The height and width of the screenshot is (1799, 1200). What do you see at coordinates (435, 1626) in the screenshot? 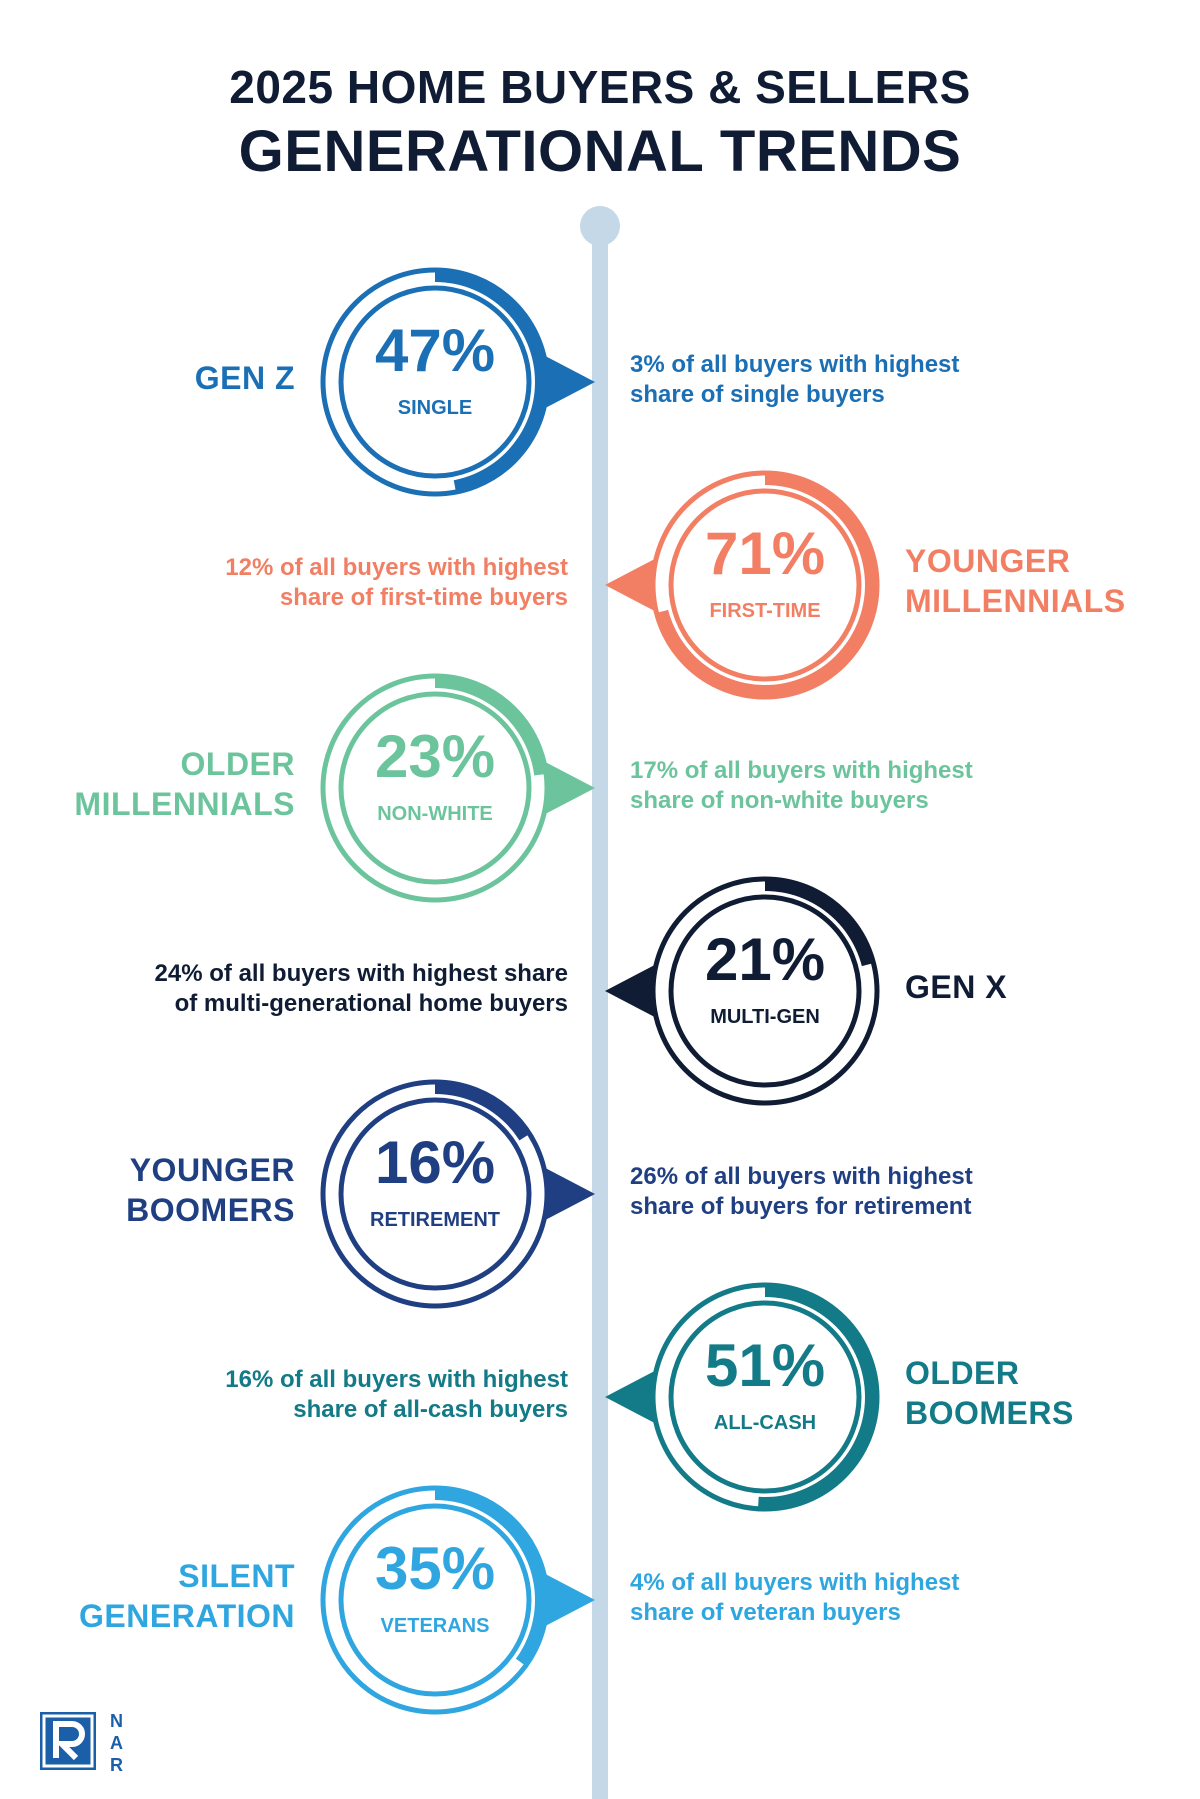
I see `metric-label: VETERANS` at bounding box center [435, 1626].